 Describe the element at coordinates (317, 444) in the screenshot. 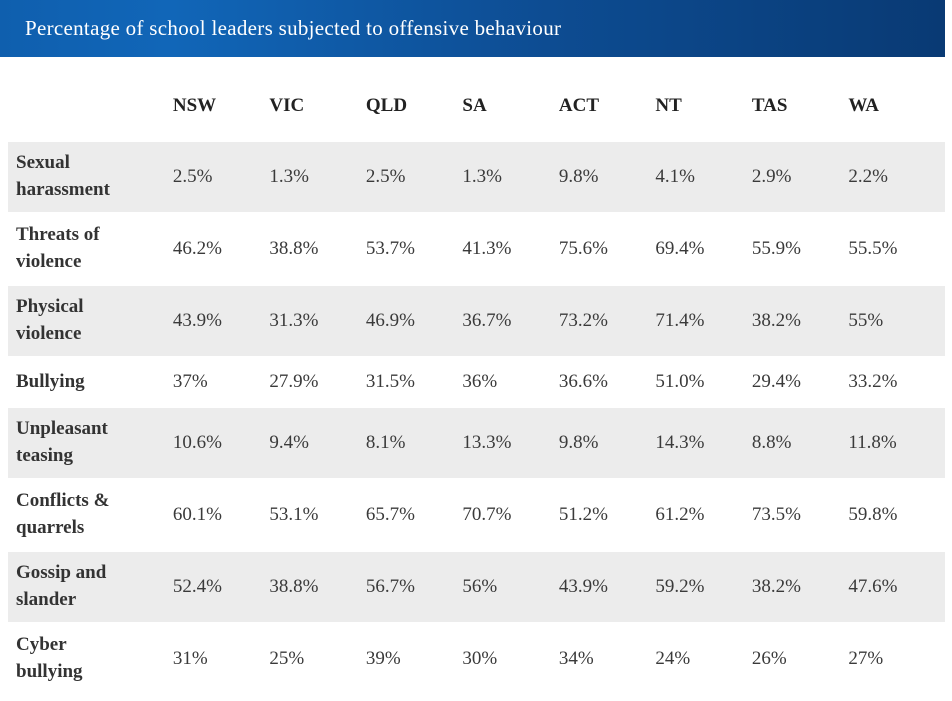

I see `value-cell-vic: 9.4%` at that location.